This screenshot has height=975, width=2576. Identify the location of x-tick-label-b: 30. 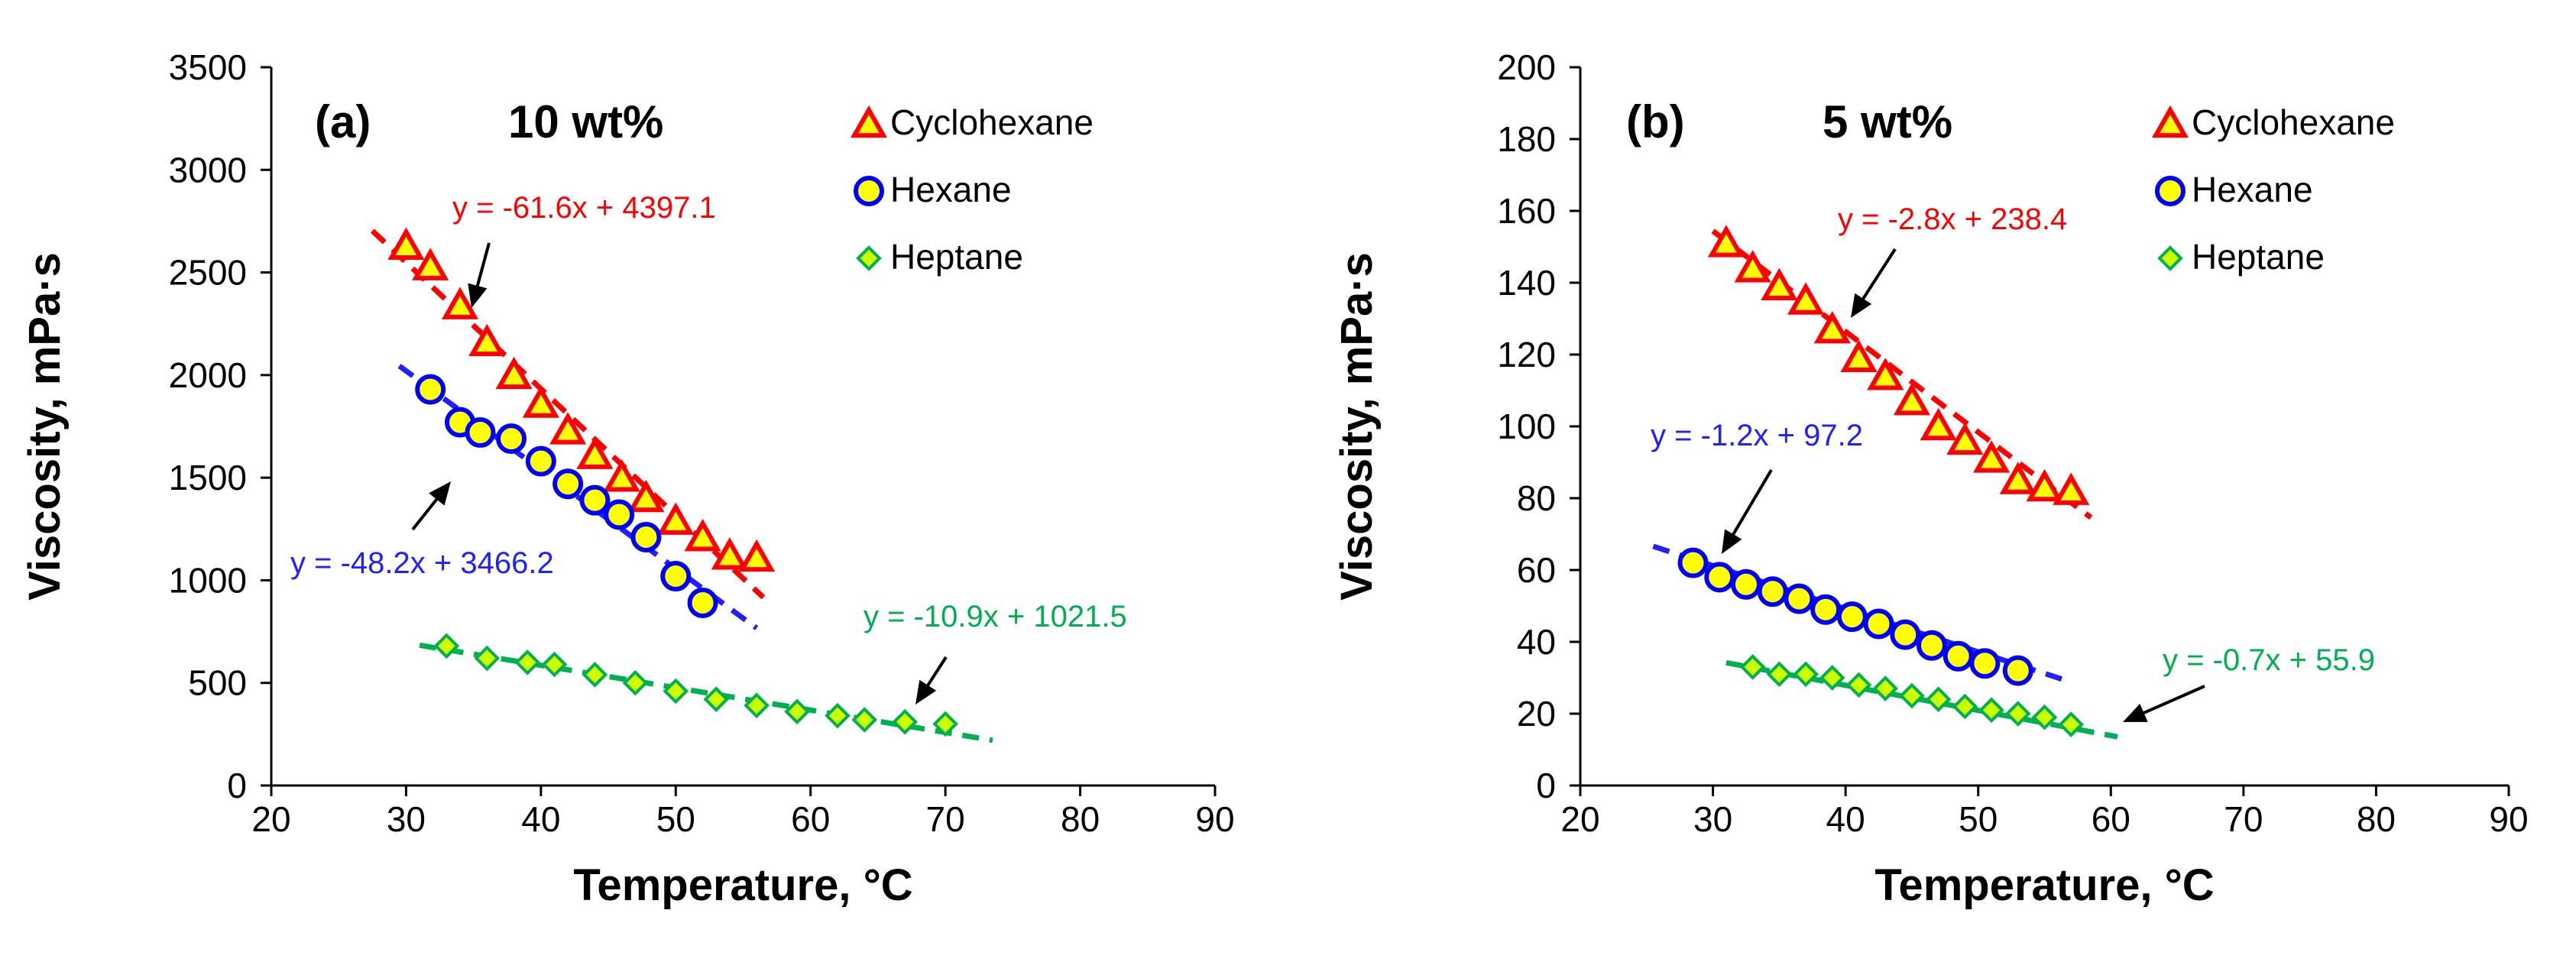
(1712, 819).